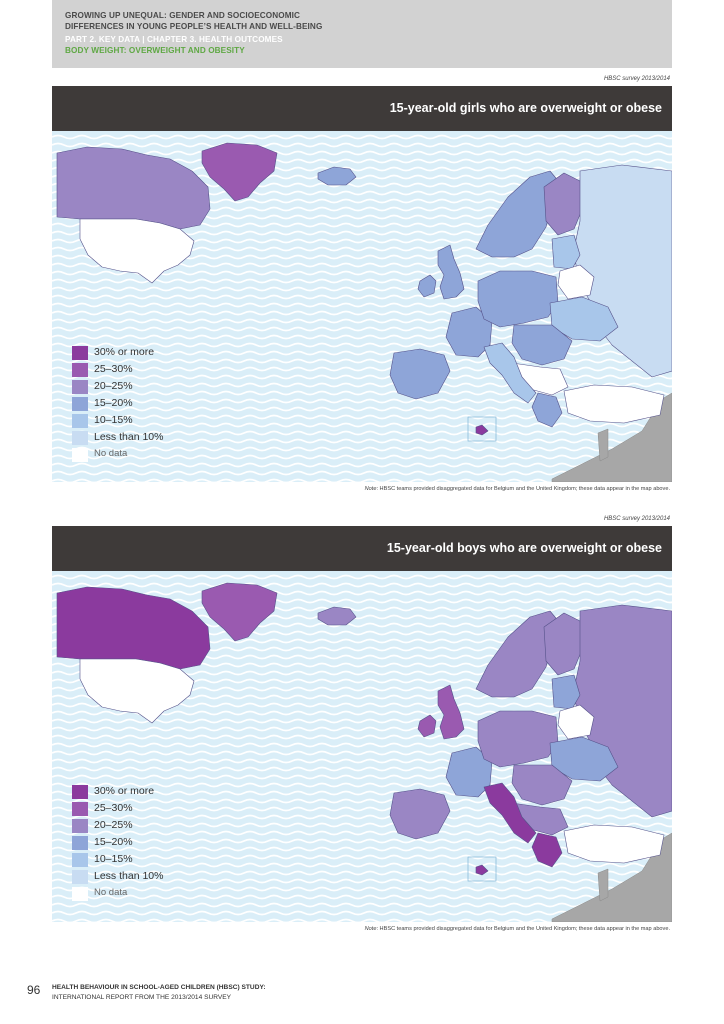 The image size is (724, 1024). What do you see at coordinates (576, 282) in the screenshot?
I see `region-belarus` at bounding box center [576, 282].